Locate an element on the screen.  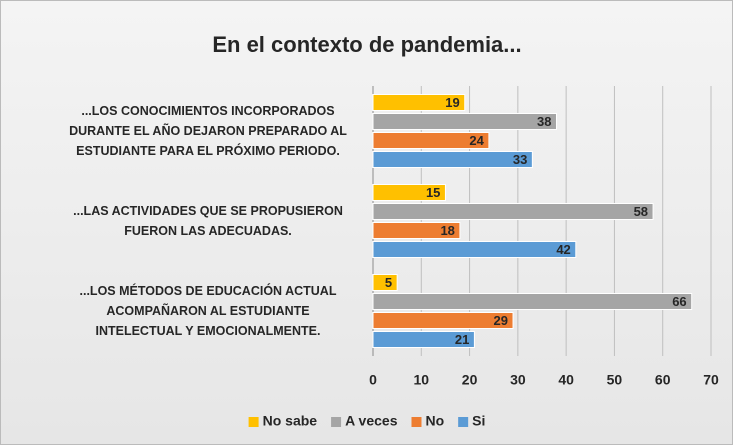
x-tick-label: 70 is located at coordinates (711, 380).